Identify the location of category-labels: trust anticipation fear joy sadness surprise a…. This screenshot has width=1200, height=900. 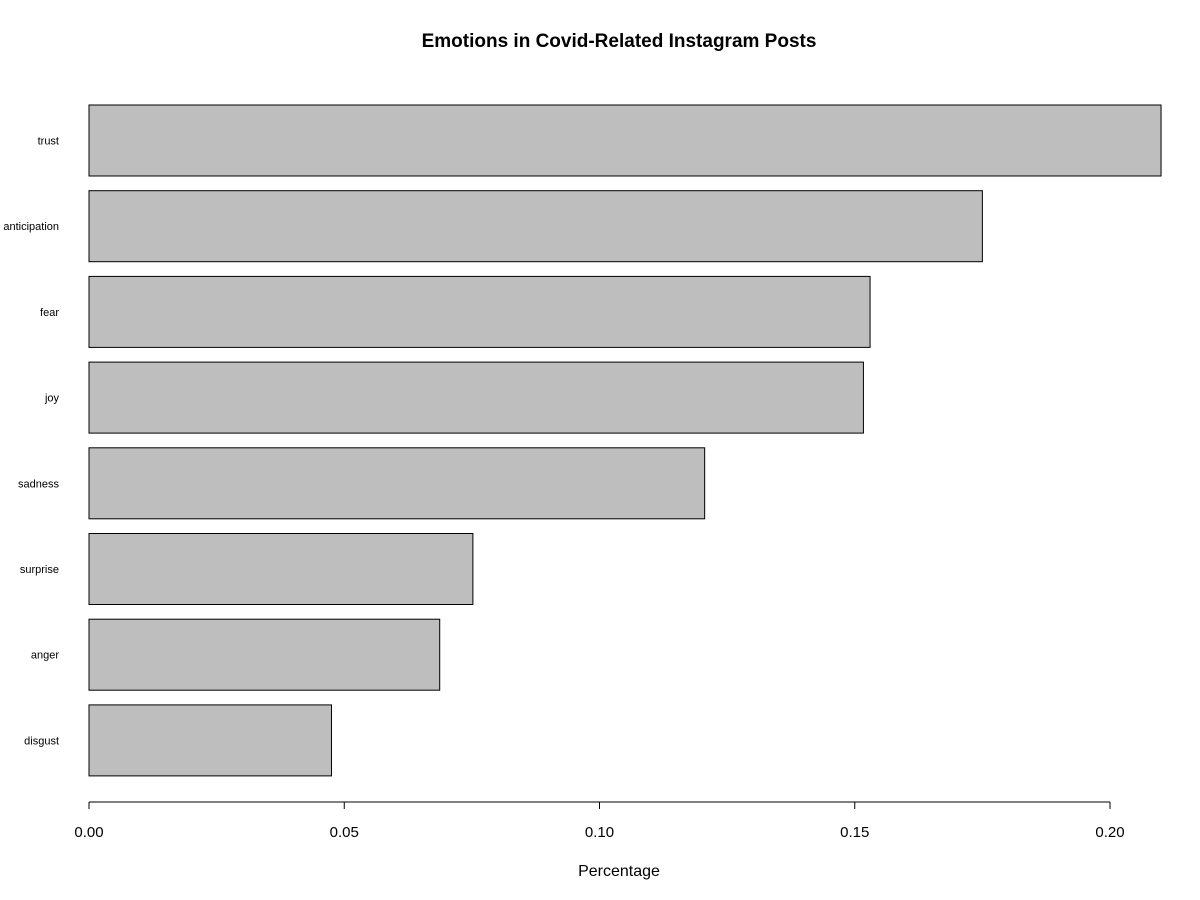
(31, 442).